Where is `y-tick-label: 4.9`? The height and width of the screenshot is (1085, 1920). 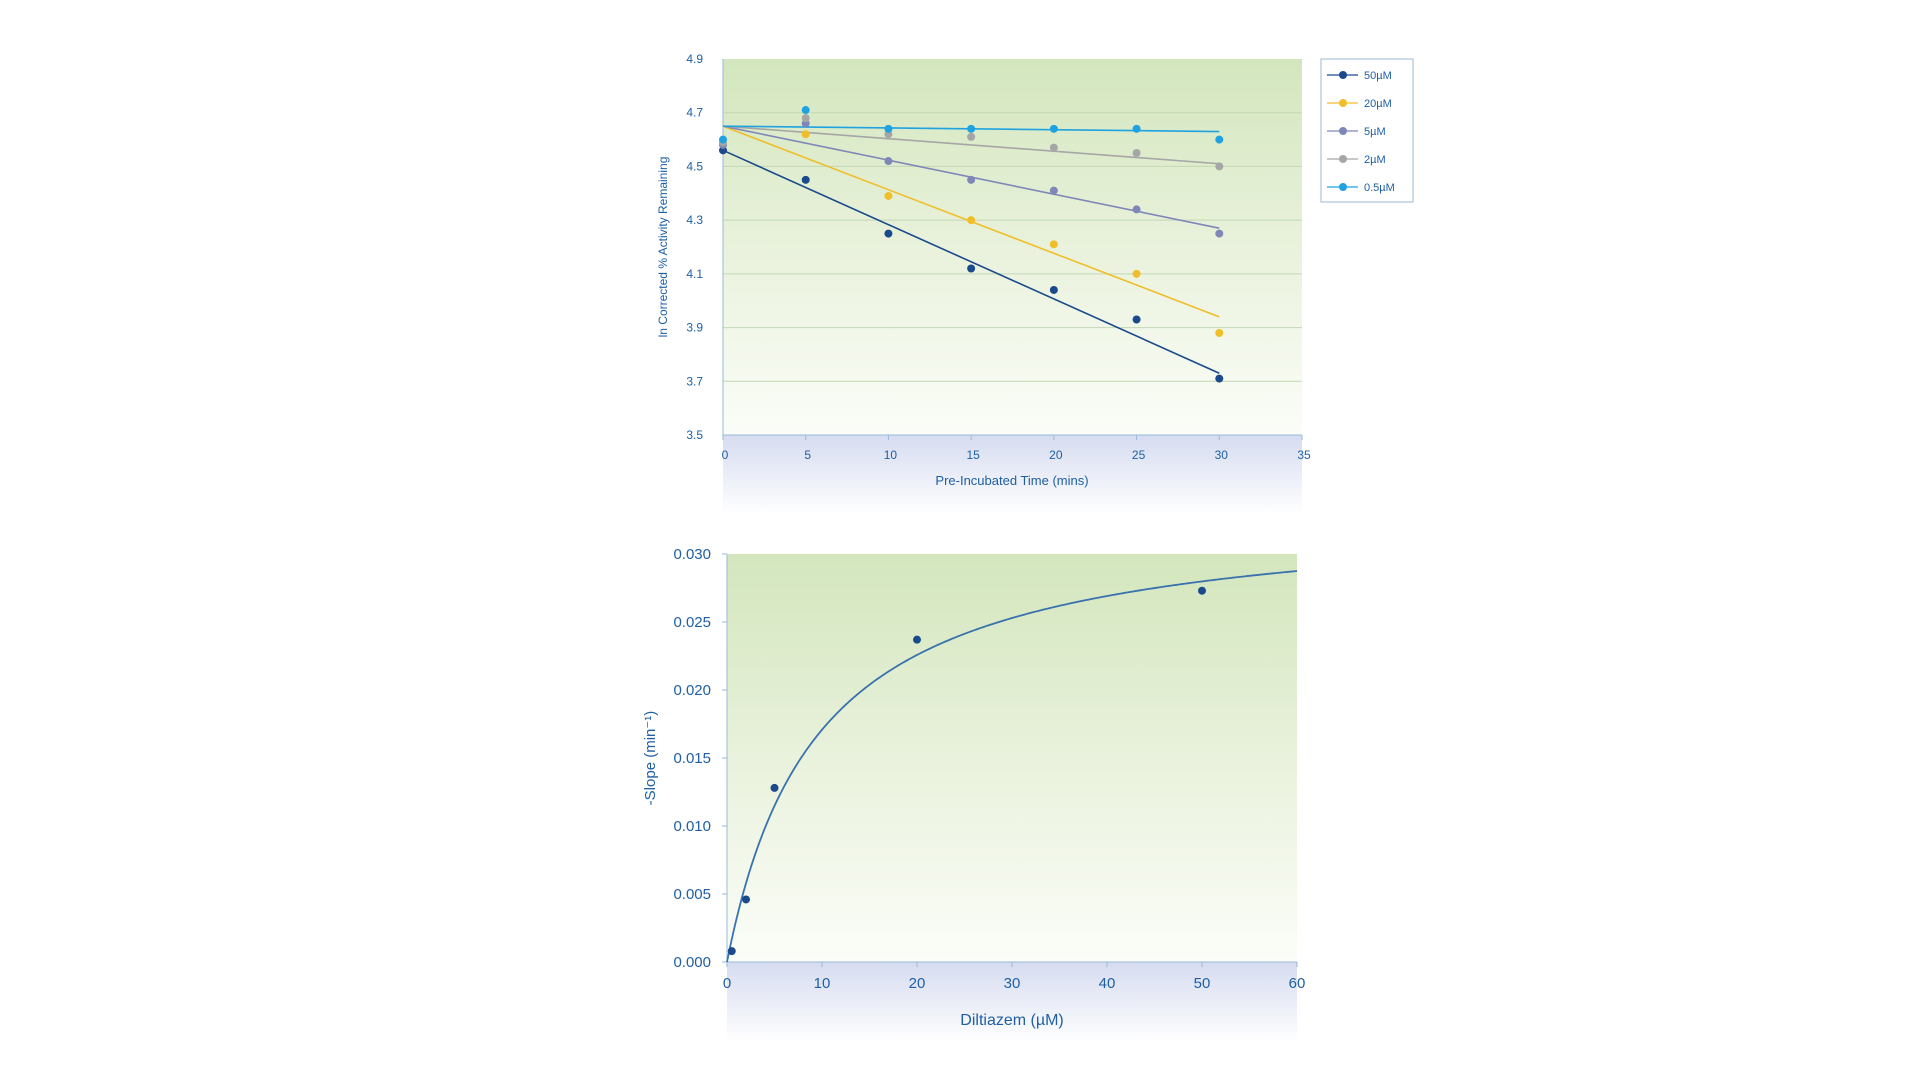 y-tick-label: 4.9 is located at coordinates (694, 59).